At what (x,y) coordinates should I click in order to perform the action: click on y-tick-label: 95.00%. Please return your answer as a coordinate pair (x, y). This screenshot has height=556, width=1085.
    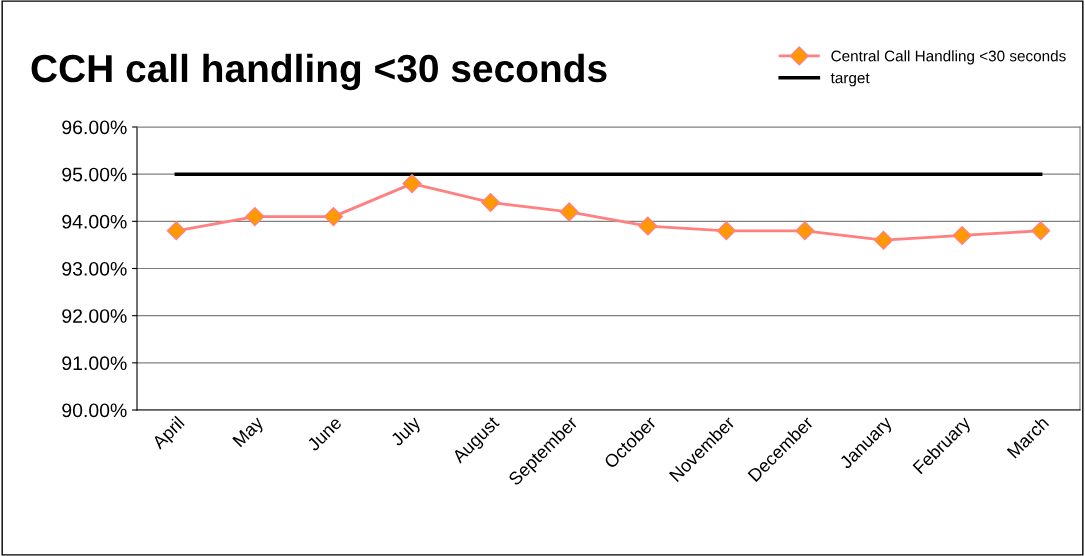
    Looking at the image, I should click on (94, 174).